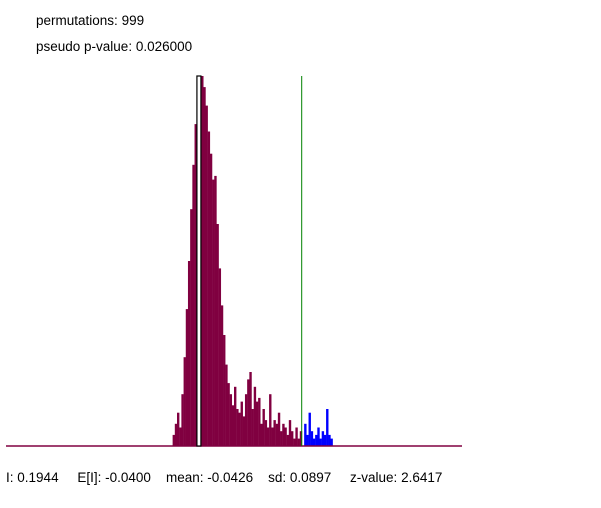  Describe the element at coordinates (10, 477) in the screenshot. I see `i-label: I:` at that location.